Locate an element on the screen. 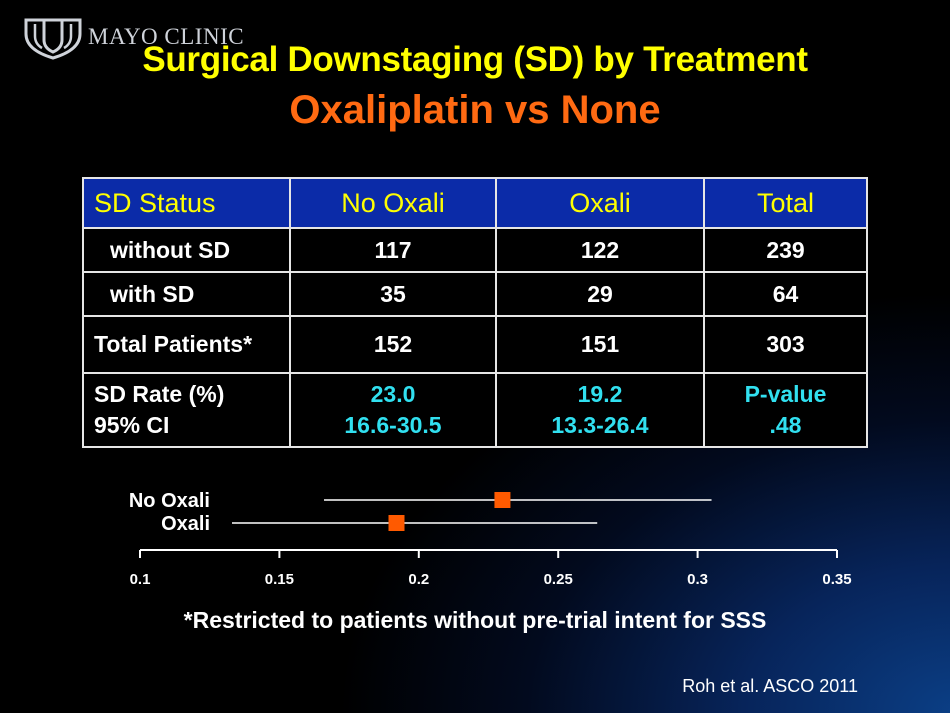 The height and width of the screenshot is (713, 950). table-header-row: SD Status No Oxali Oxali Total is located at coordinates (475, 203).